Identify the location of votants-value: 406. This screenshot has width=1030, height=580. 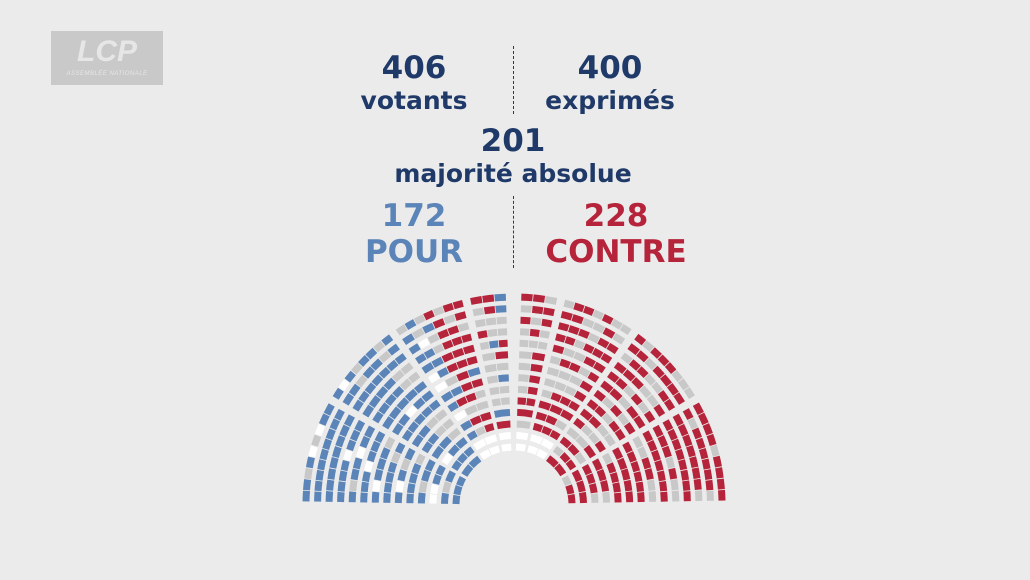
(414, 68).